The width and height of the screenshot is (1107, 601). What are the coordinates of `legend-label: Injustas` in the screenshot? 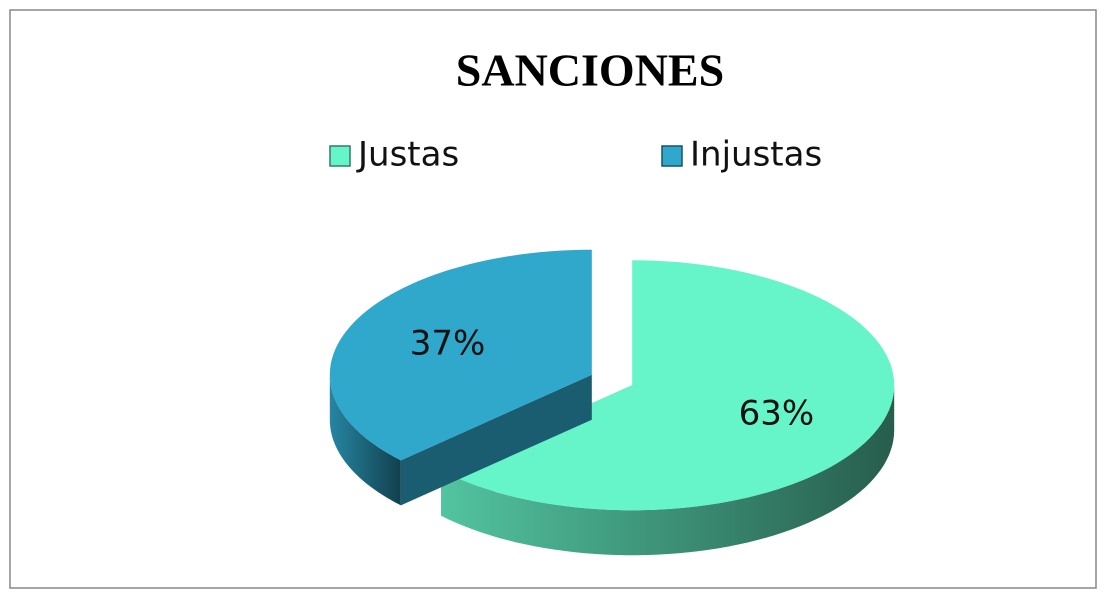 It's located at (756, 155).